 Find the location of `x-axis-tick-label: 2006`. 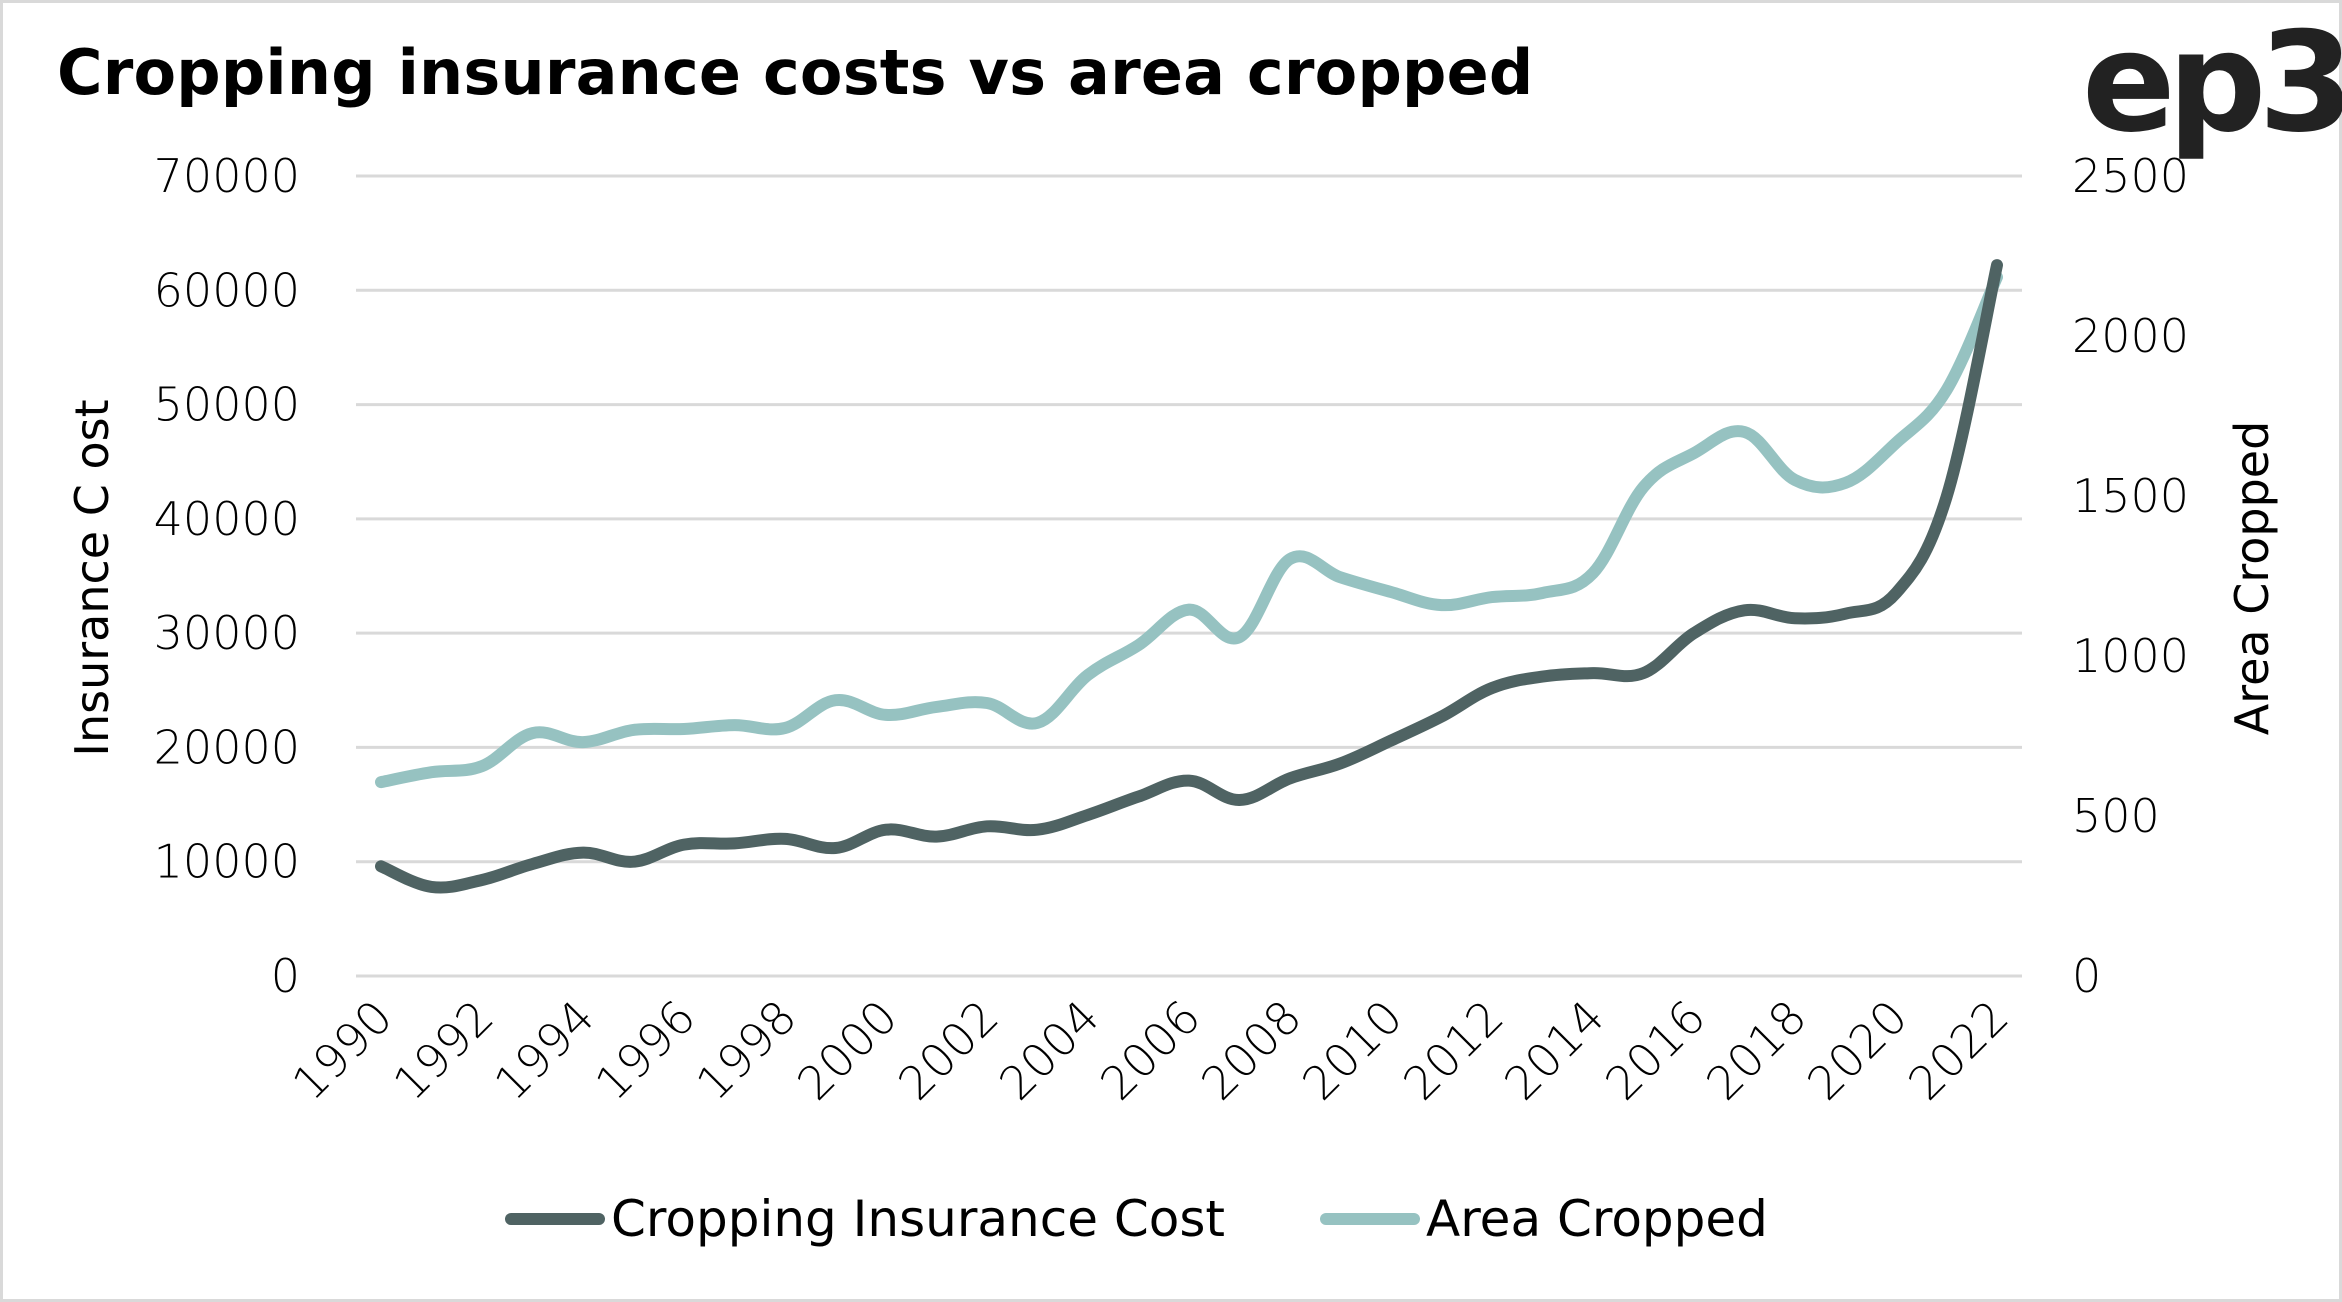

x-axis-tick-label: 2006 is located at coordinates (1150, 1050).